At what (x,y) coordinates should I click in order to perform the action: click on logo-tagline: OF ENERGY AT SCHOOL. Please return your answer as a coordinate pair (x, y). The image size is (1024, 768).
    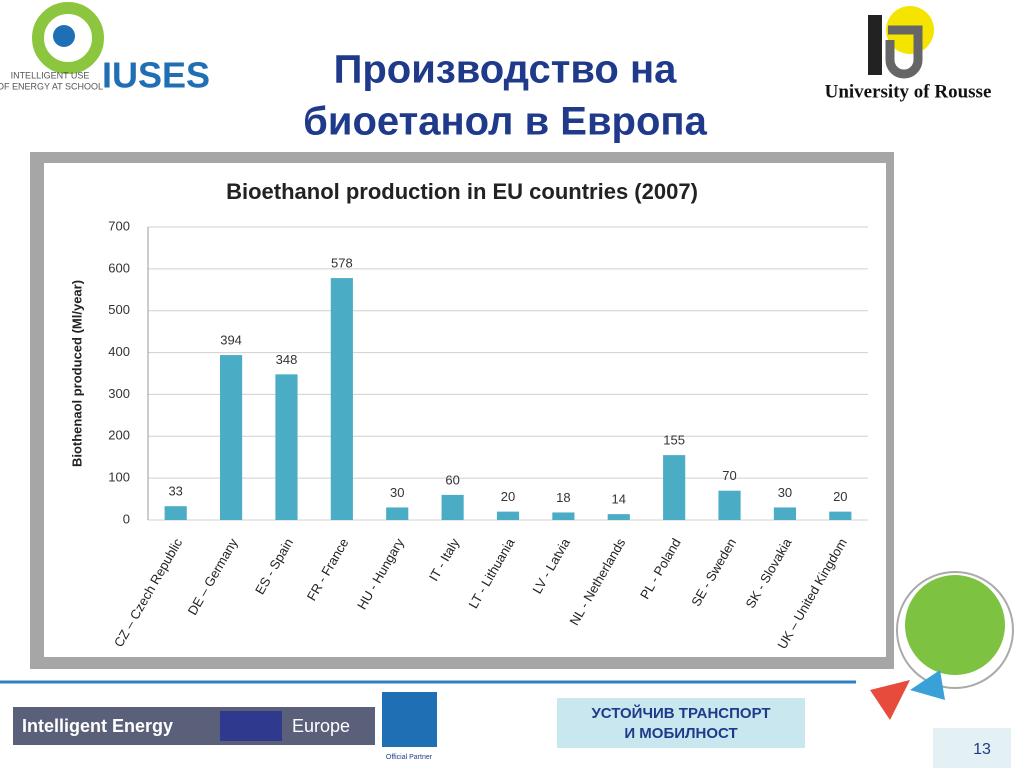
    Looking at the image, I should click on (51, 86).